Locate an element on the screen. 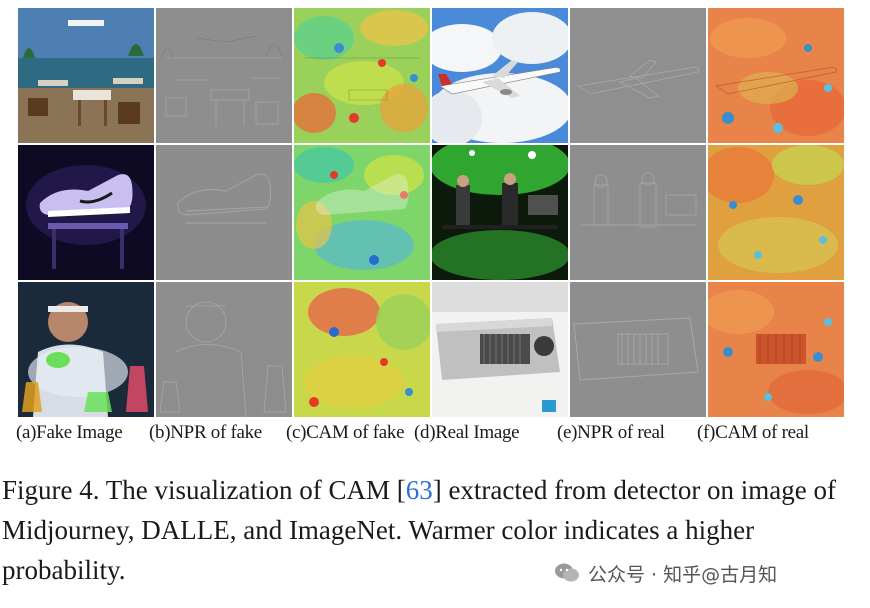 The height and width of the screenshot is (608, 870). wechat-logo-icon is located at coordinates (567, 573).